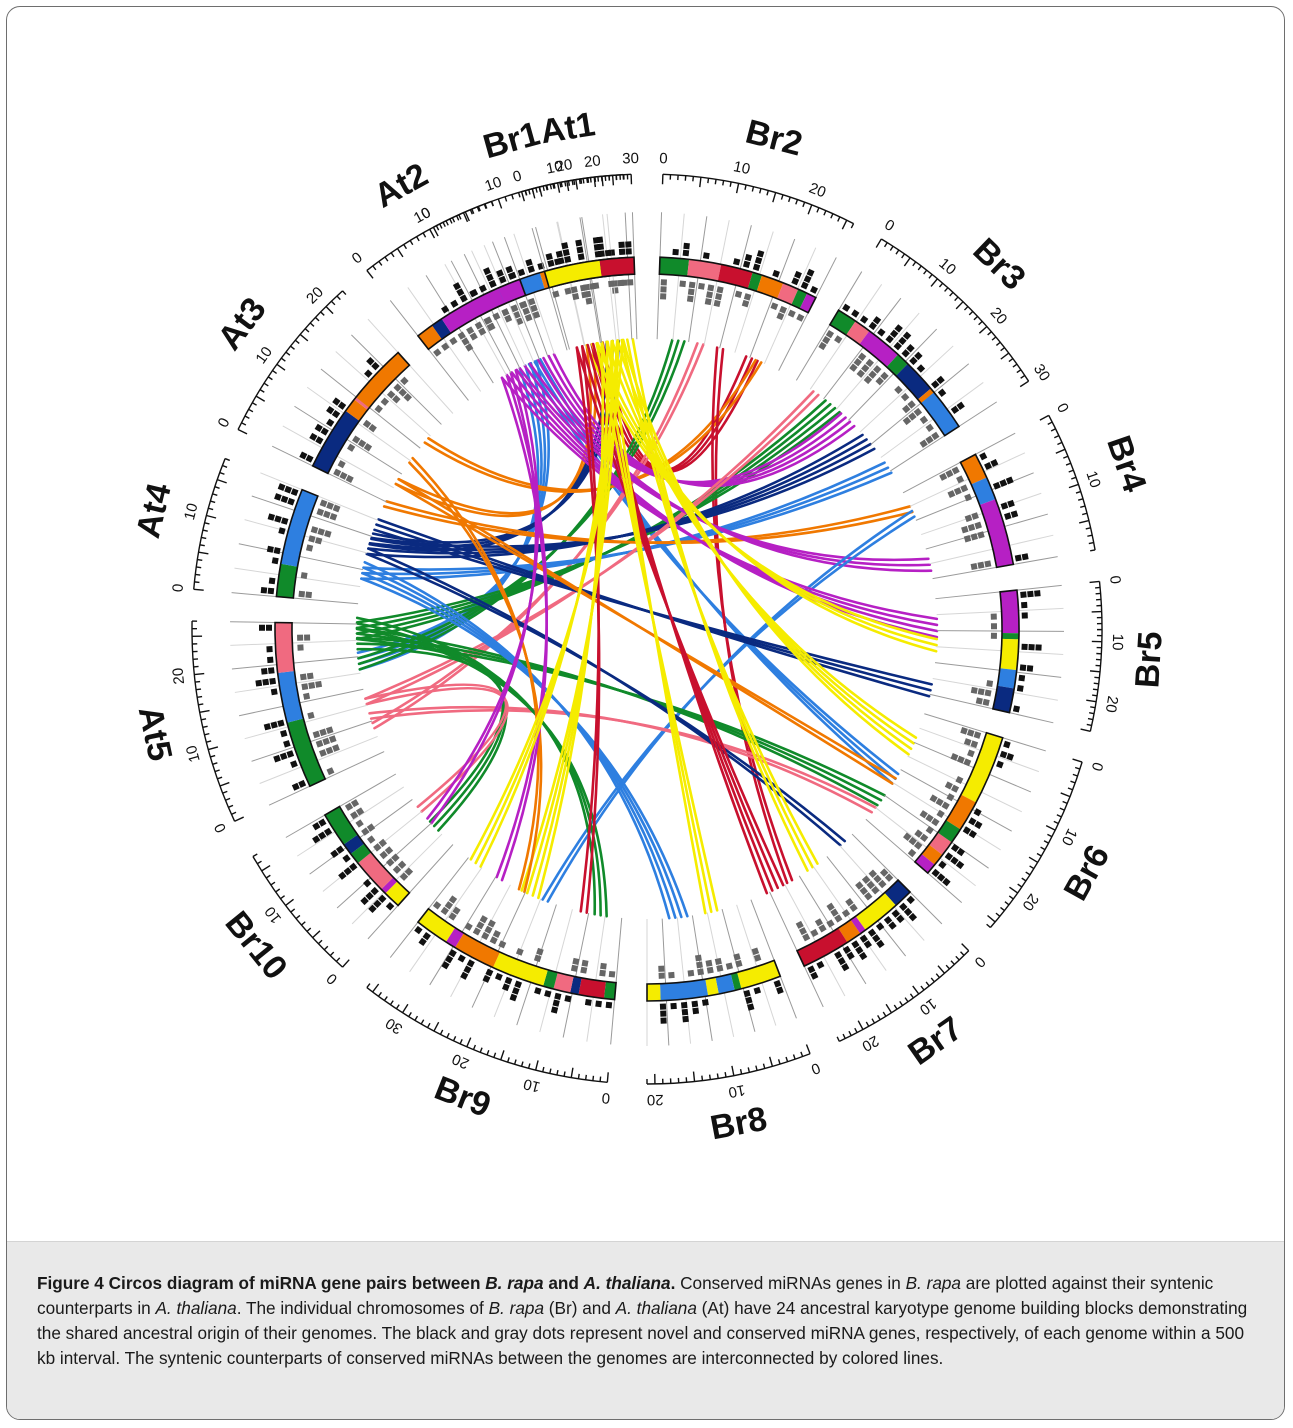  Describe the element at coordinates (375, 871) in the screenshot. I see `block-pink` at that location.